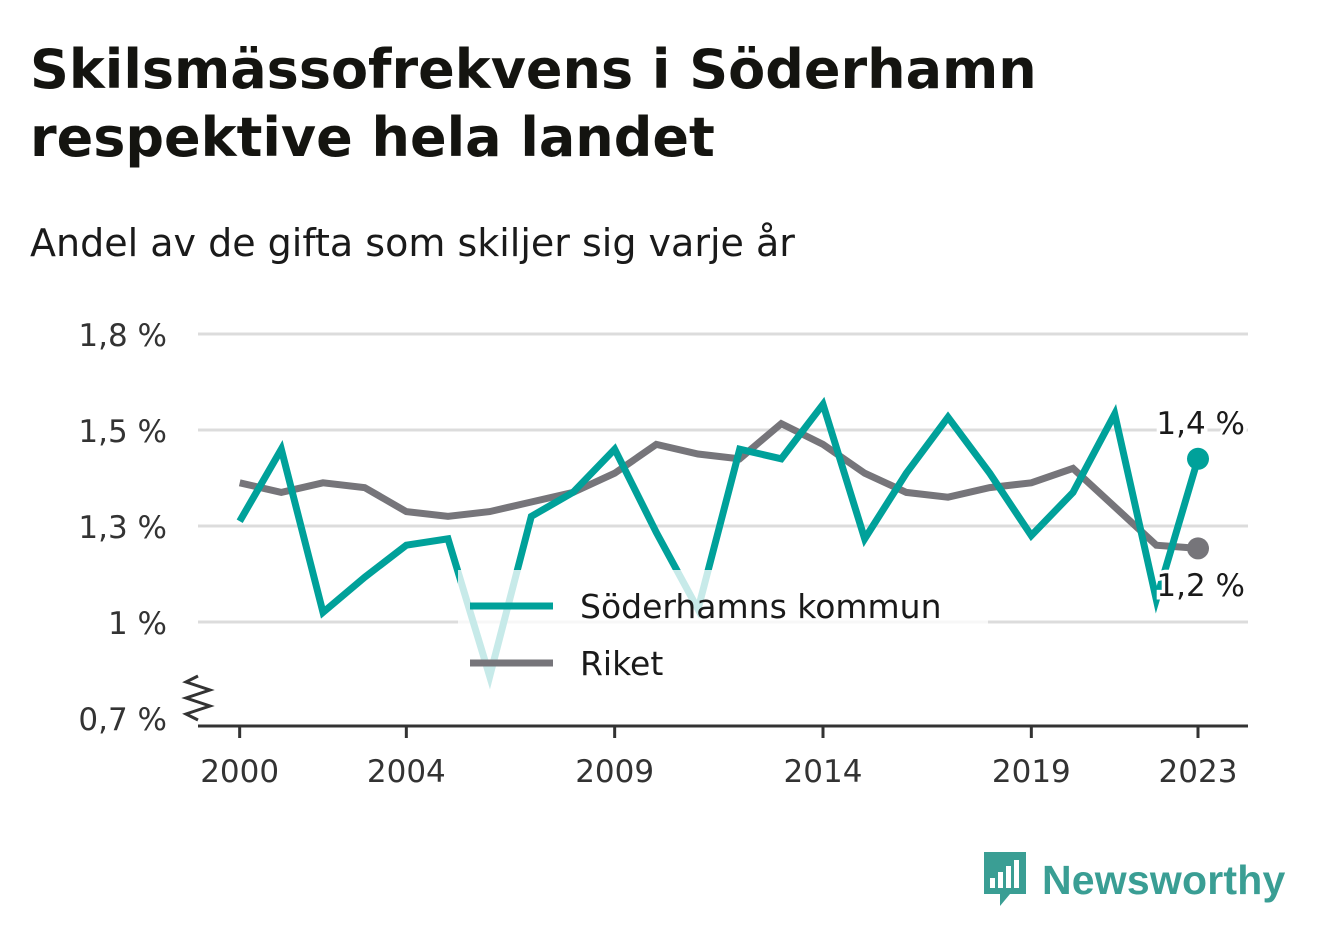 The width and height of the screenshot is (1322, 939). I want to click on legend-label: Riket, so click(621, 663).